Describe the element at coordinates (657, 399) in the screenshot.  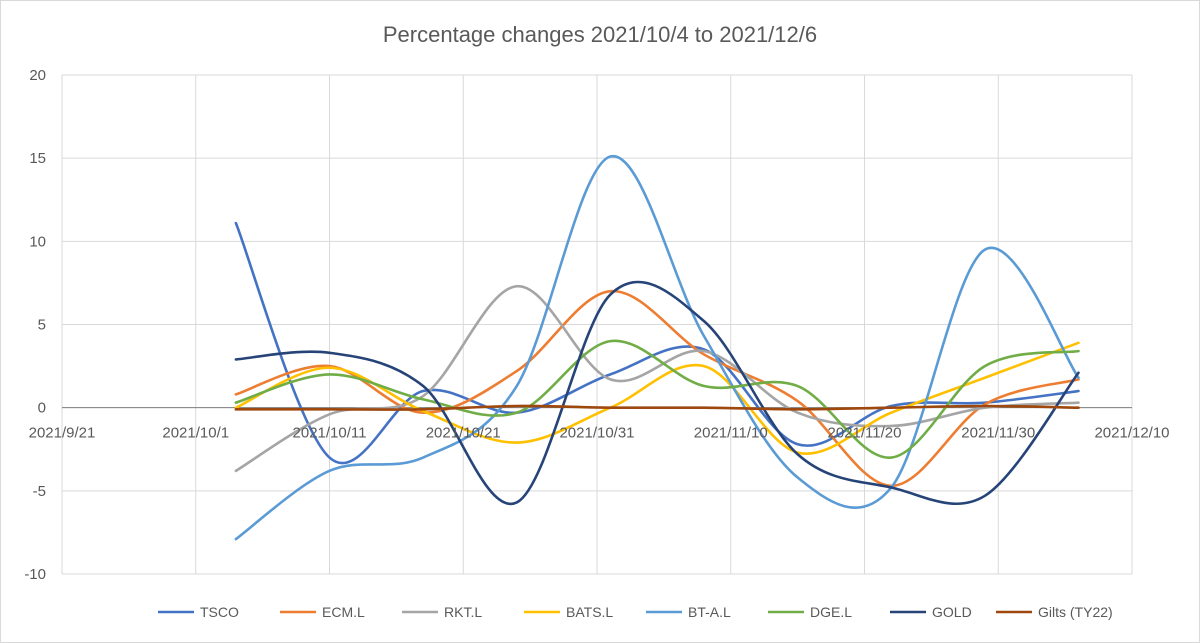
I see `series-line-dge-l` at that location.